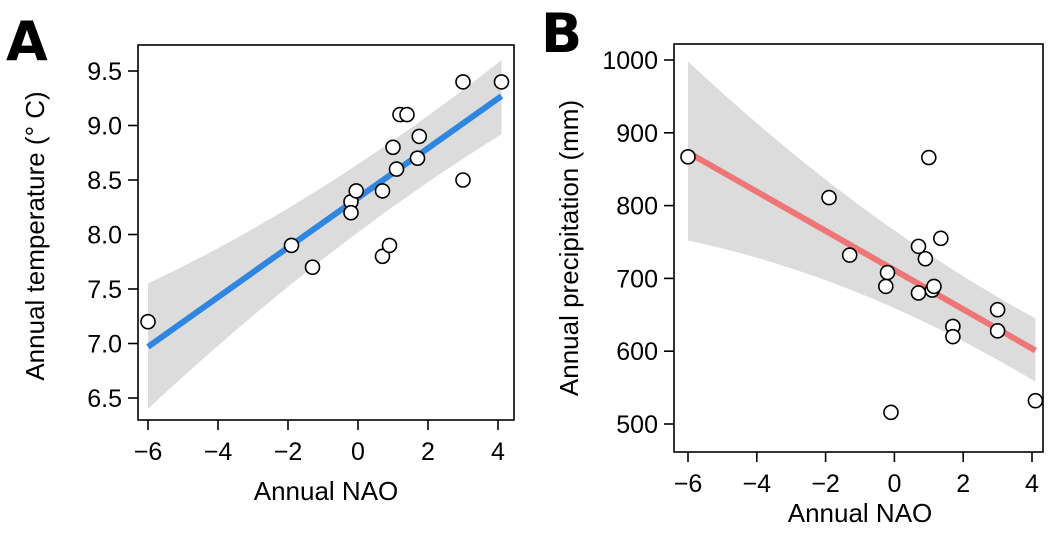 This screenshot has width=1049, height=533. Describe the element at coordinates (104, 290) in the screenshot. I see `panel-a-y-tick-label: 7.5` at that location.